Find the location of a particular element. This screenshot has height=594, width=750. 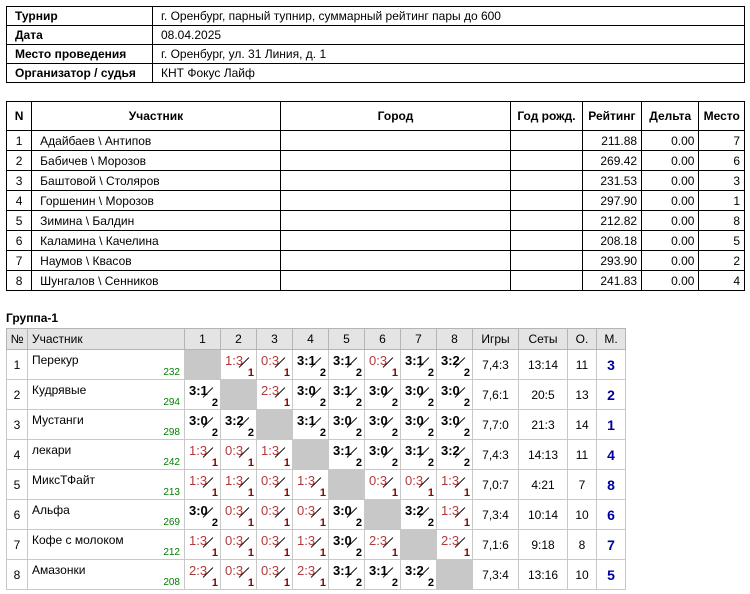

group-points: 11 is located at coordinates (582, 454).